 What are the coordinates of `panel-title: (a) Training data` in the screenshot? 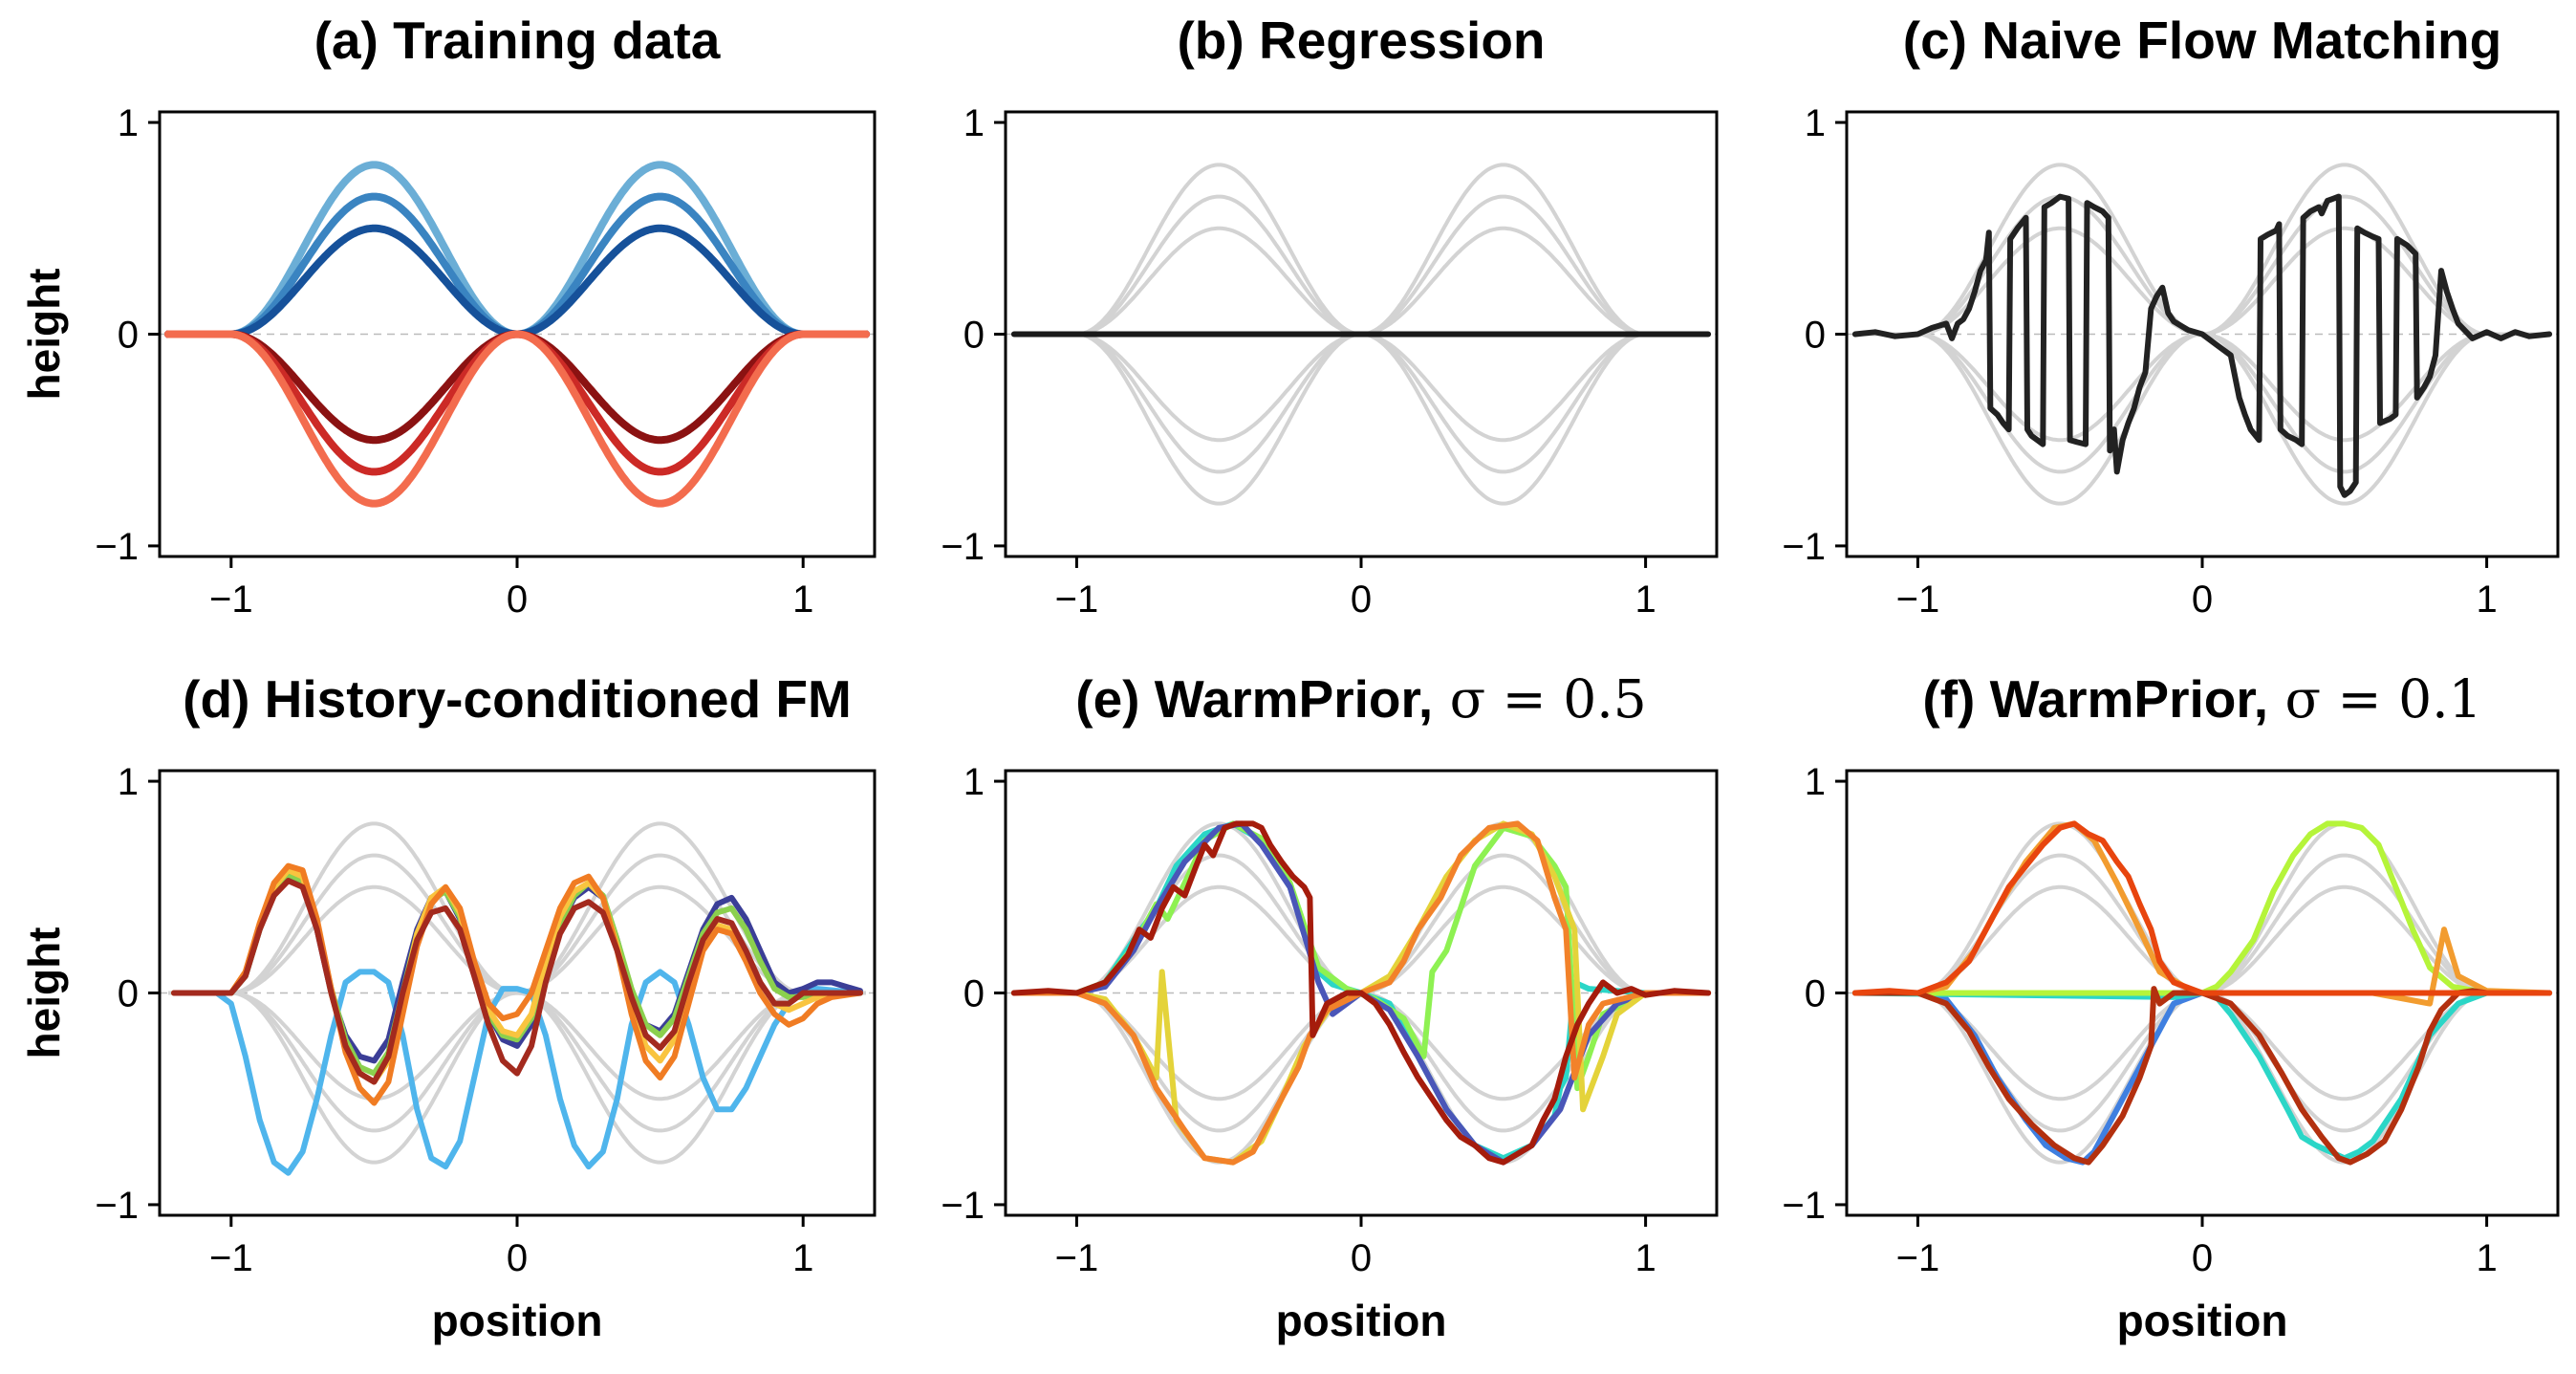 It's located at (517, 41).